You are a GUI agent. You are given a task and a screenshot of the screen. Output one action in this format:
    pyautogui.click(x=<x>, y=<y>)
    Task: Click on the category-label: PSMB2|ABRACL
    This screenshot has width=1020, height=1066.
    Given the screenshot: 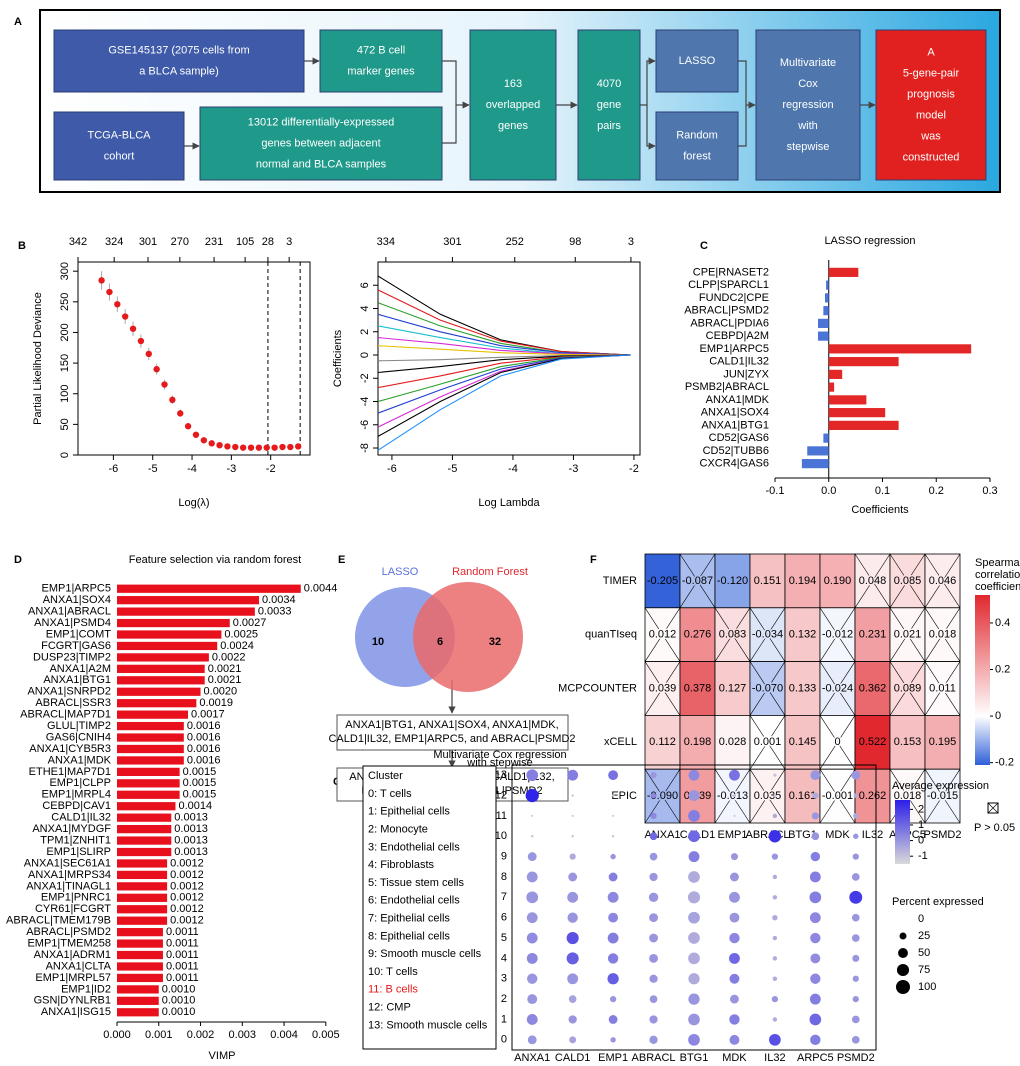 What is the action you would take?
    pyautogui.click(x=727, y=387)
    